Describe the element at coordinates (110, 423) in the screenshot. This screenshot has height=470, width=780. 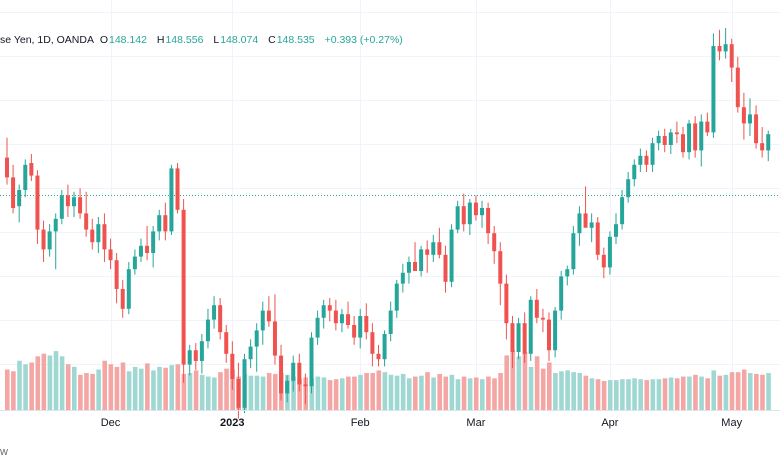
I see `x-tick-label-0: Dec` at that location.